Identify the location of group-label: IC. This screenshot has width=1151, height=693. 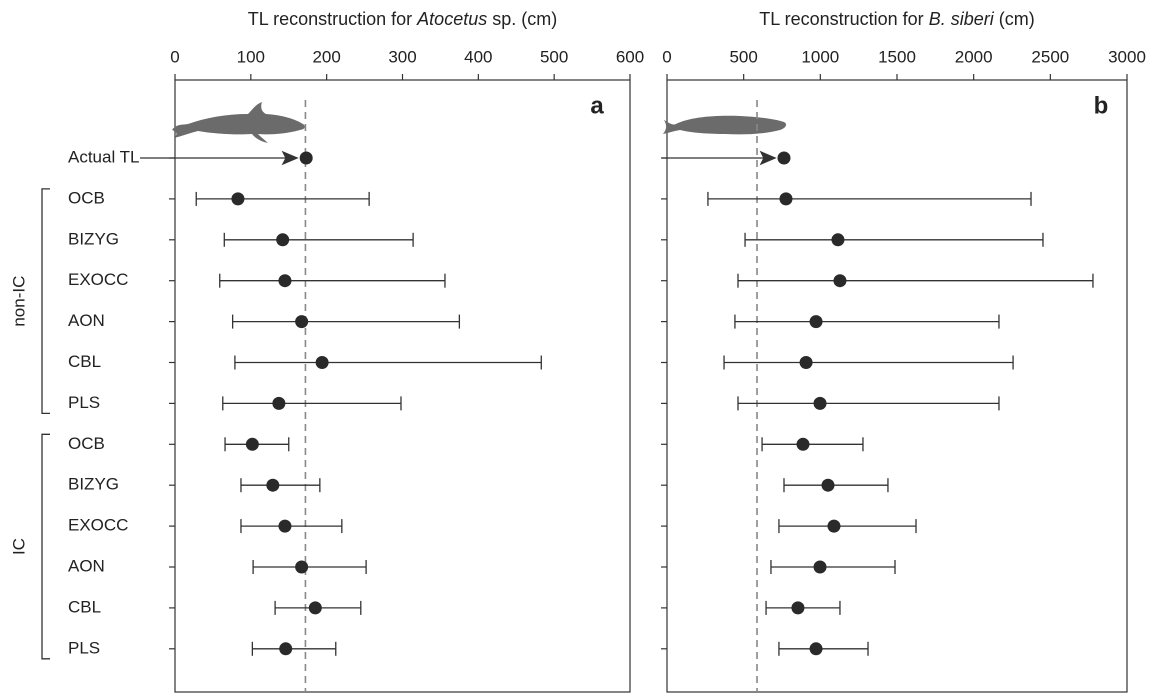
(18, 546).